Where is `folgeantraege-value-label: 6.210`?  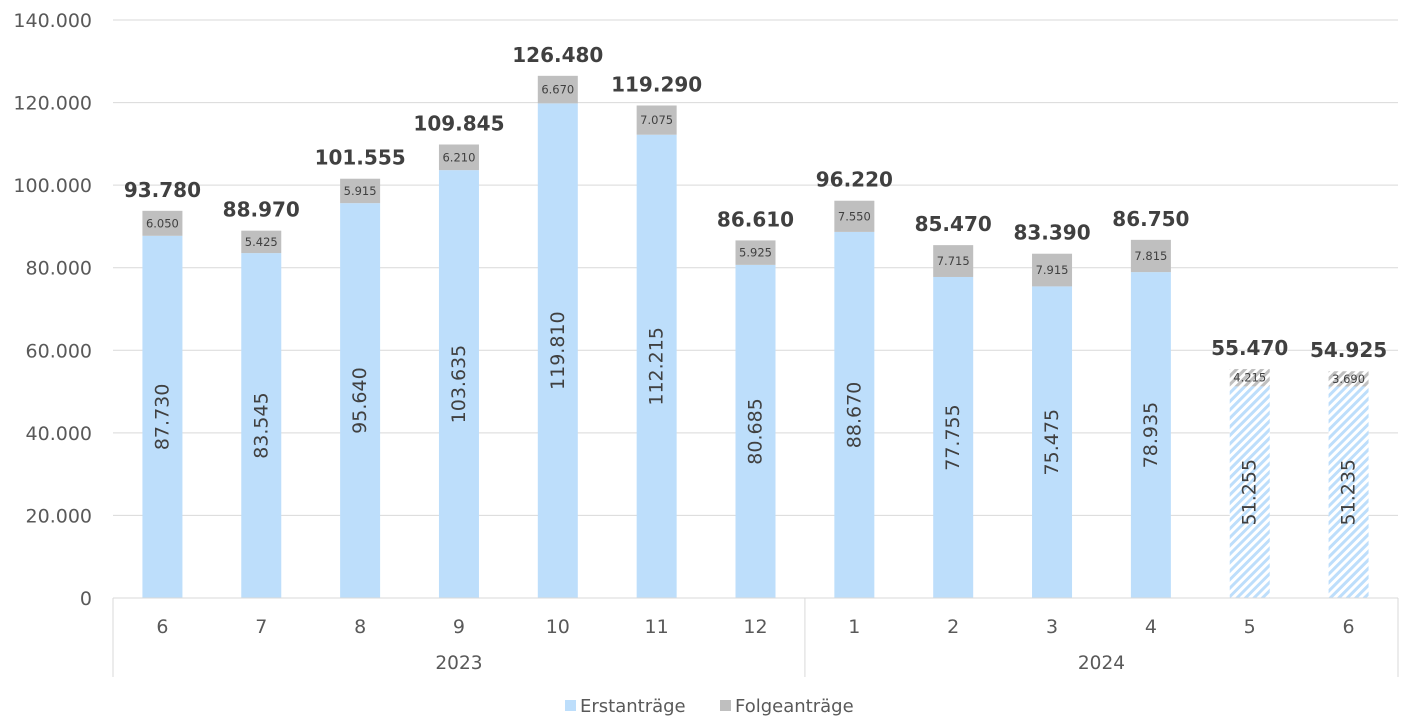 folgeantraege-value-label: 6.210 is located at coordinates (458, 157).